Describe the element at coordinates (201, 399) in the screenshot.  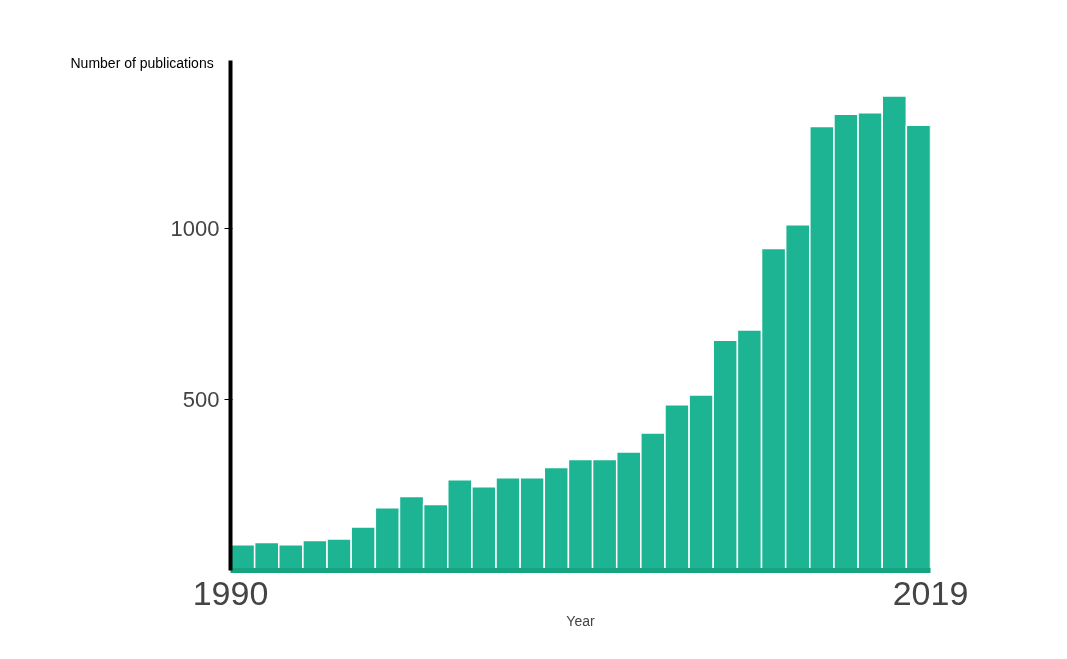
I see `y-tick-label: 500` at that location.